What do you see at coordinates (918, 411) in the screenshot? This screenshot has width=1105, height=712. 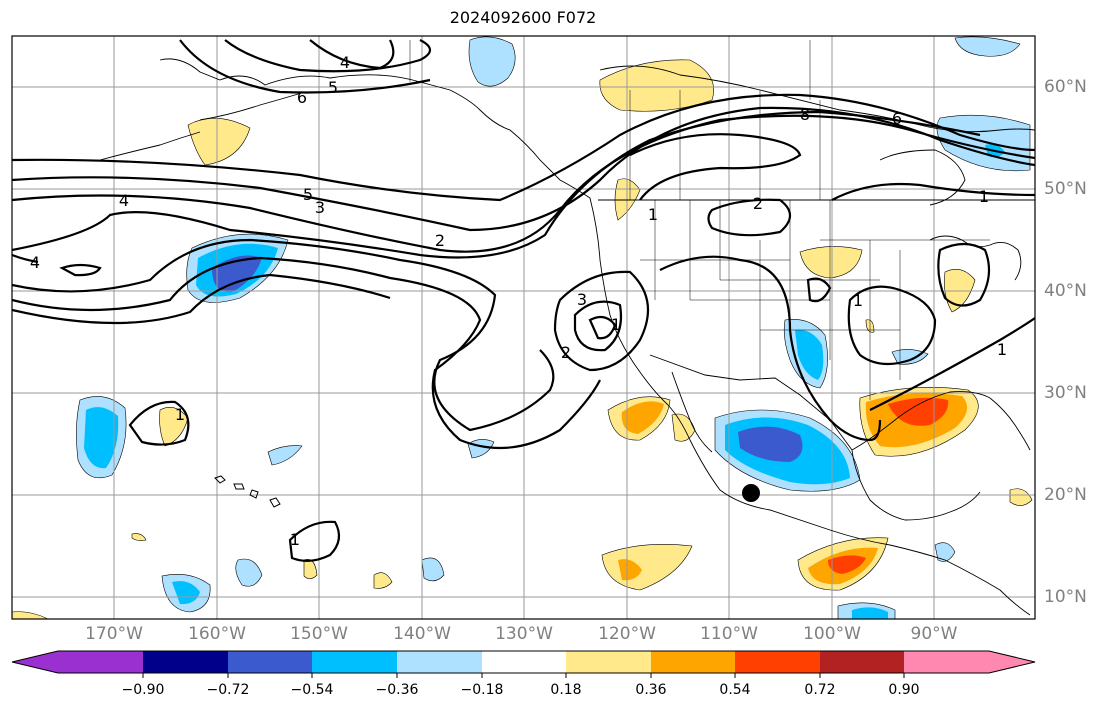 I see `pos-anomaly-peak` at bounding box center [918, 411].